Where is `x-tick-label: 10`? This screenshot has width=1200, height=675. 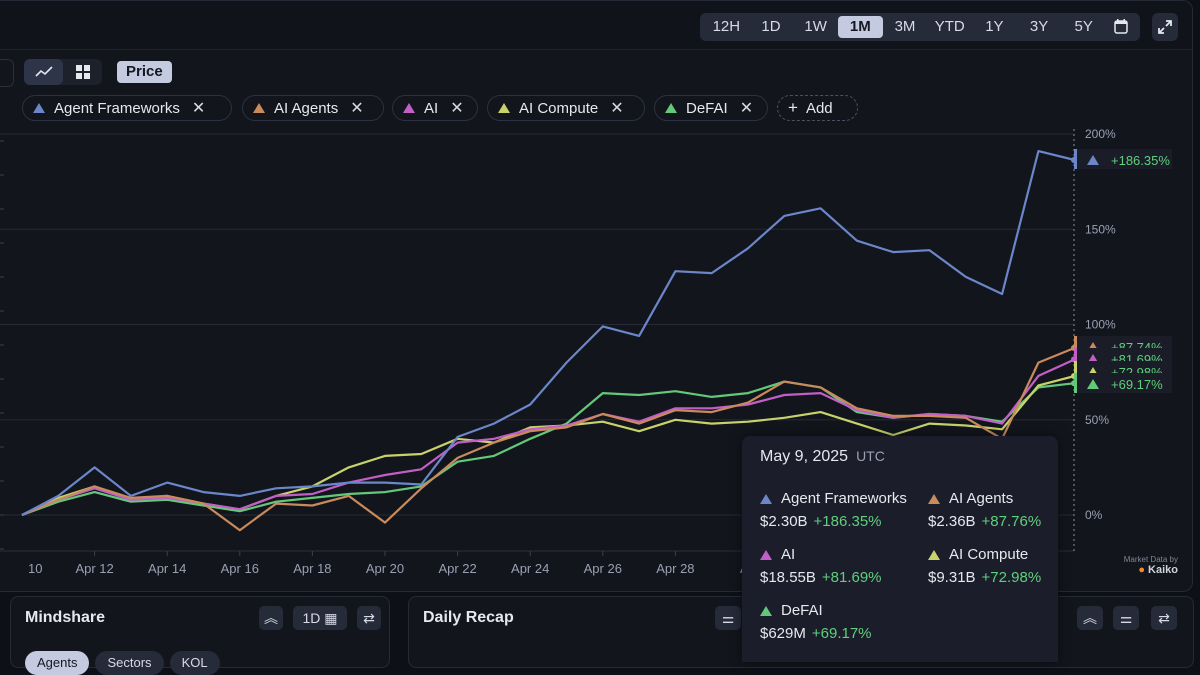
x-tick-label: 10 is located at coordinates (35, 568).